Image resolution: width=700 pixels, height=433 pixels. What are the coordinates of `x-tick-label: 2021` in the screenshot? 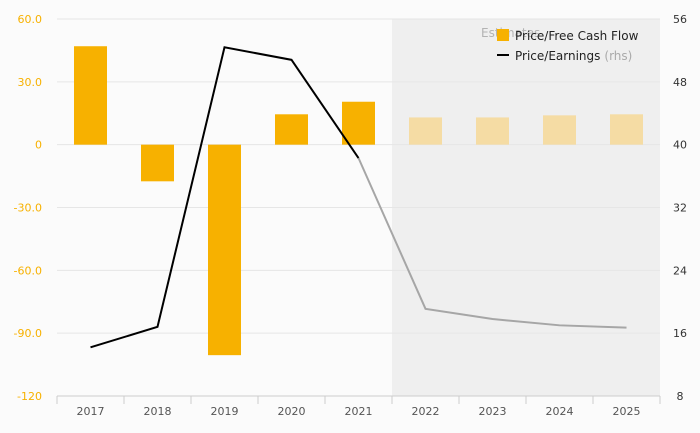 It's located at (359, 411).